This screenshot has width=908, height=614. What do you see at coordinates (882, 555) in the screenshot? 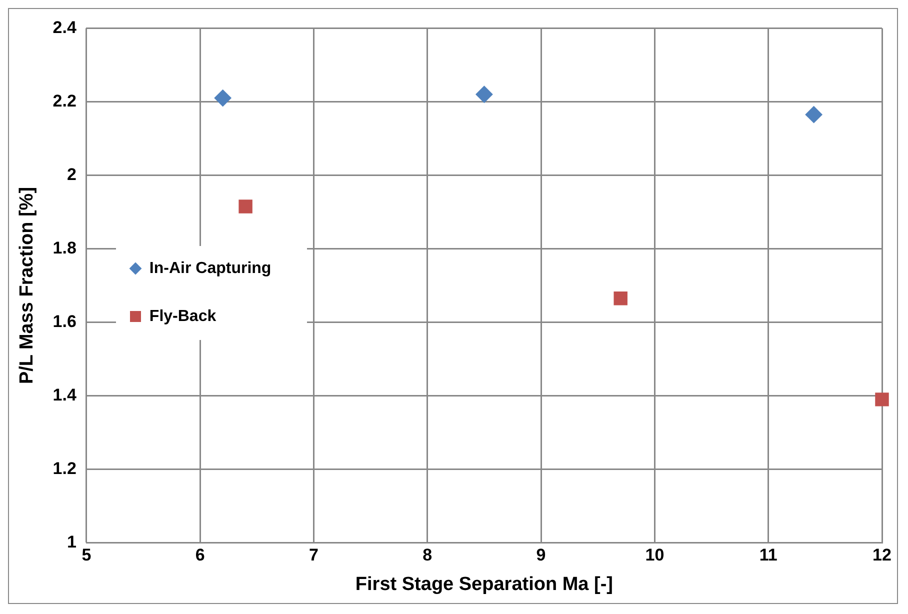
I see `x-tick-label: 12` at bounding box center [882, 555].